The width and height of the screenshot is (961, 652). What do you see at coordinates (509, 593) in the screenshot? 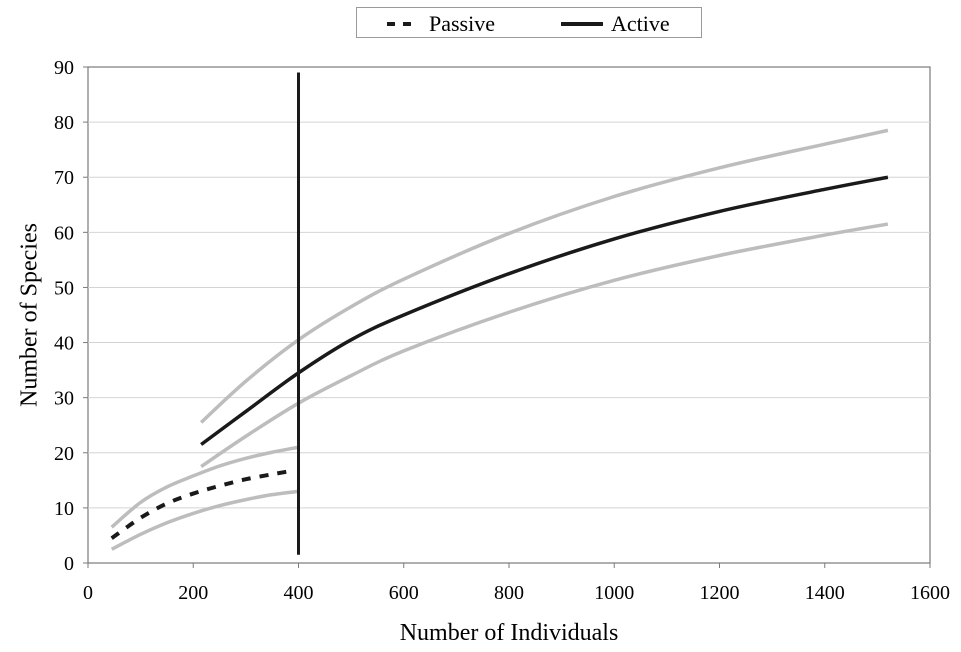
I see `x-tick-label: 800` at bounding box center [509, 593].